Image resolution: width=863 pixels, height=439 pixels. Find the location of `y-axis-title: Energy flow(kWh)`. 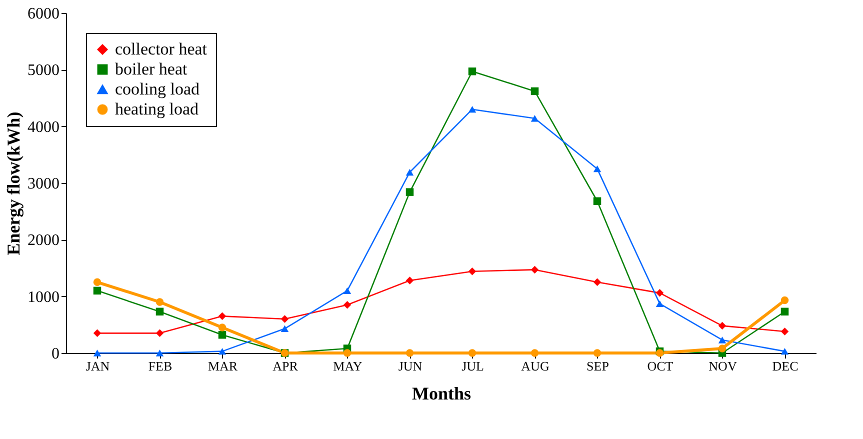

y-axis-title: Energy flow(kWh) is located at coordinates (14, 184).